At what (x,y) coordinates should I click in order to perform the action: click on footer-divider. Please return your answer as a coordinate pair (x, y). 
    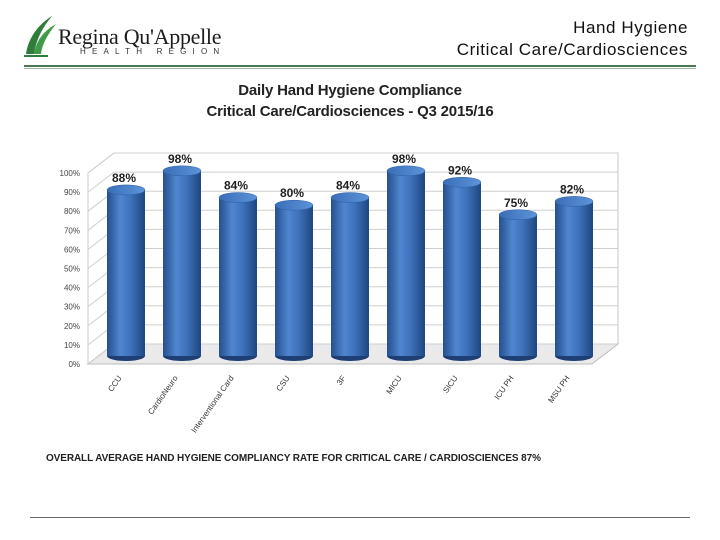
    Looking at the image, I should click on (360, 517).